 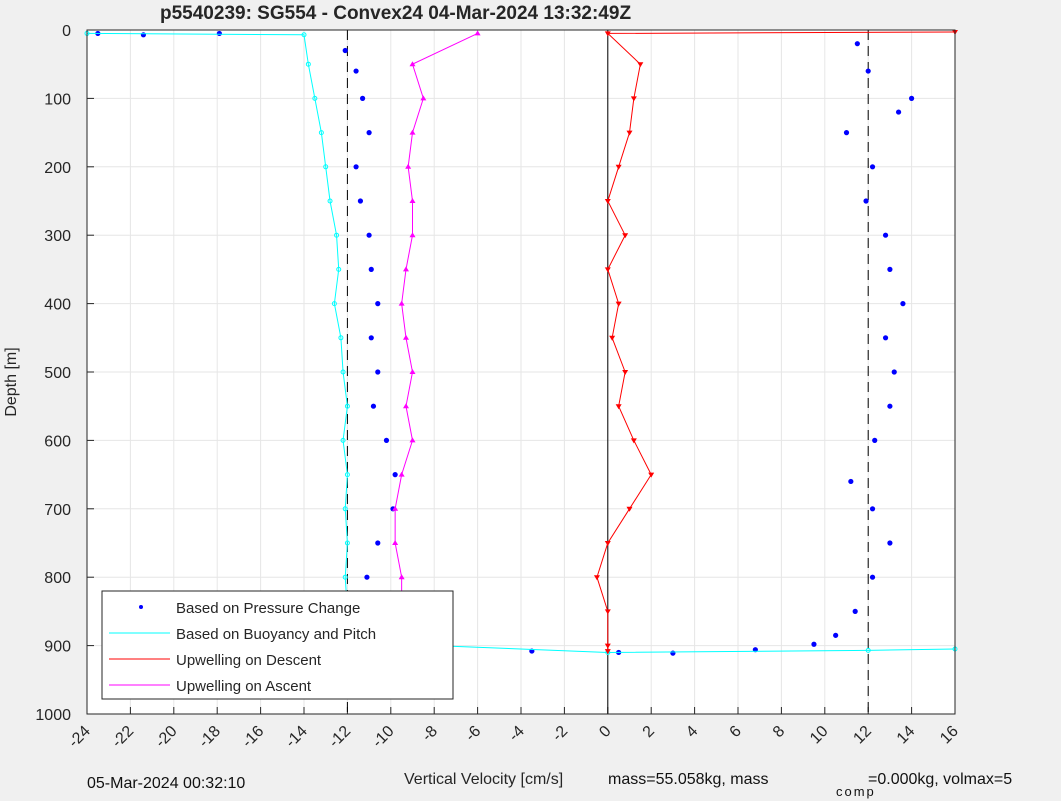 I want to click on mass-comp-subscript: comp, so click(x=856, y=791).